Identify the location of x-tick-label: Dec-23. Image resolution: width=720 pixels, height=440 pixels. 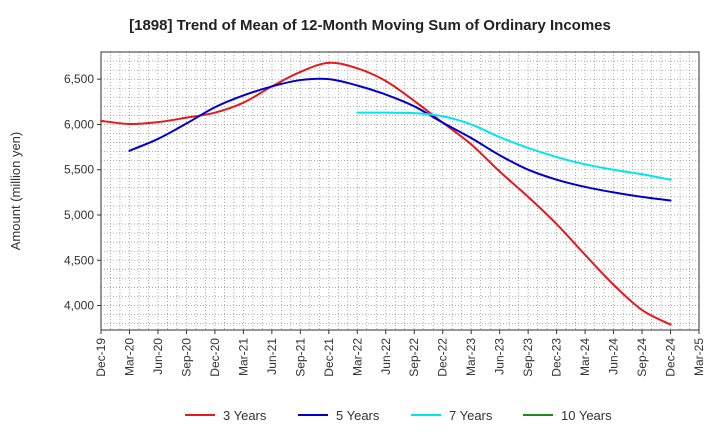
(557, 357).